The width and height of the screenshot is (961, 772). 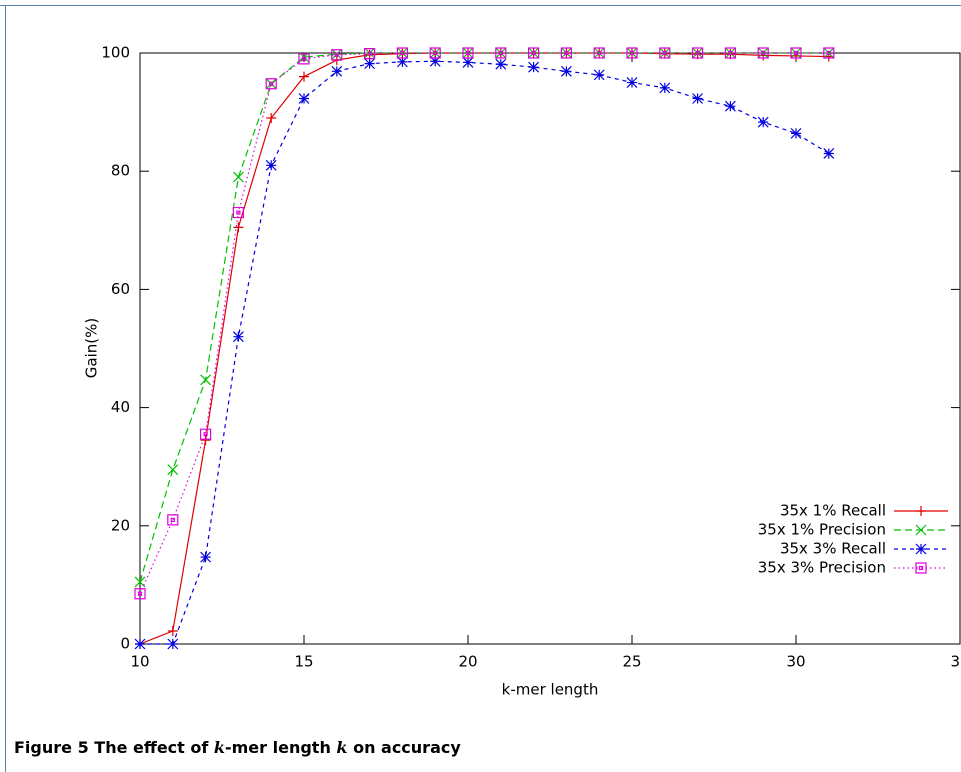 What do you see at coordinates (955, 662) in the screenshot?
I see `x-tick-label: 35` at bounding box center [955, 662].